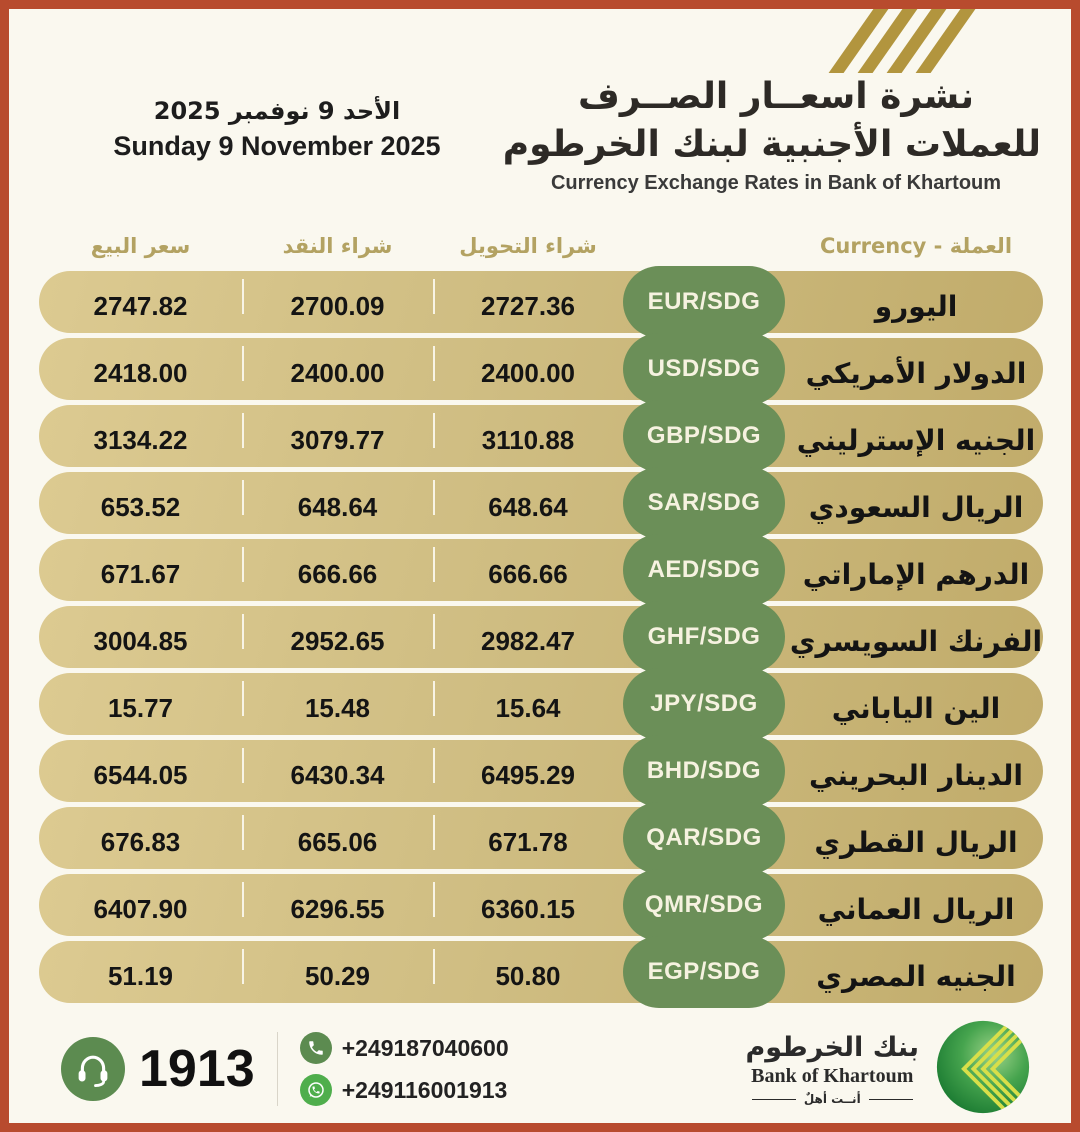 The width and height of the screenshot is (1080, 1132). What do you see at coordinates (916, 574) in the screenshot?
I see `currency-name-arabic: الدرهم الإماراتي` at bounding box center [916, 574].